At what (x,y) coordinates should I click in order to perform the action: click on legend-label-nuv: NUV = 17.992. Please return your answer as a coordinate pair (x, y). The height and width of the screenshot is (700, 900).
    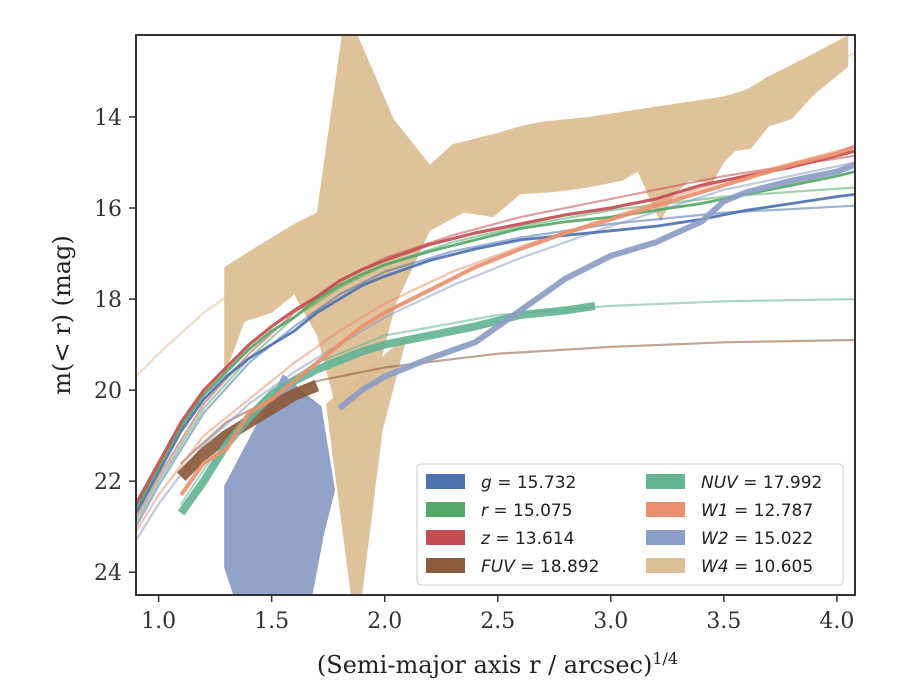
    Looking at the image, I should click on (761, 483).